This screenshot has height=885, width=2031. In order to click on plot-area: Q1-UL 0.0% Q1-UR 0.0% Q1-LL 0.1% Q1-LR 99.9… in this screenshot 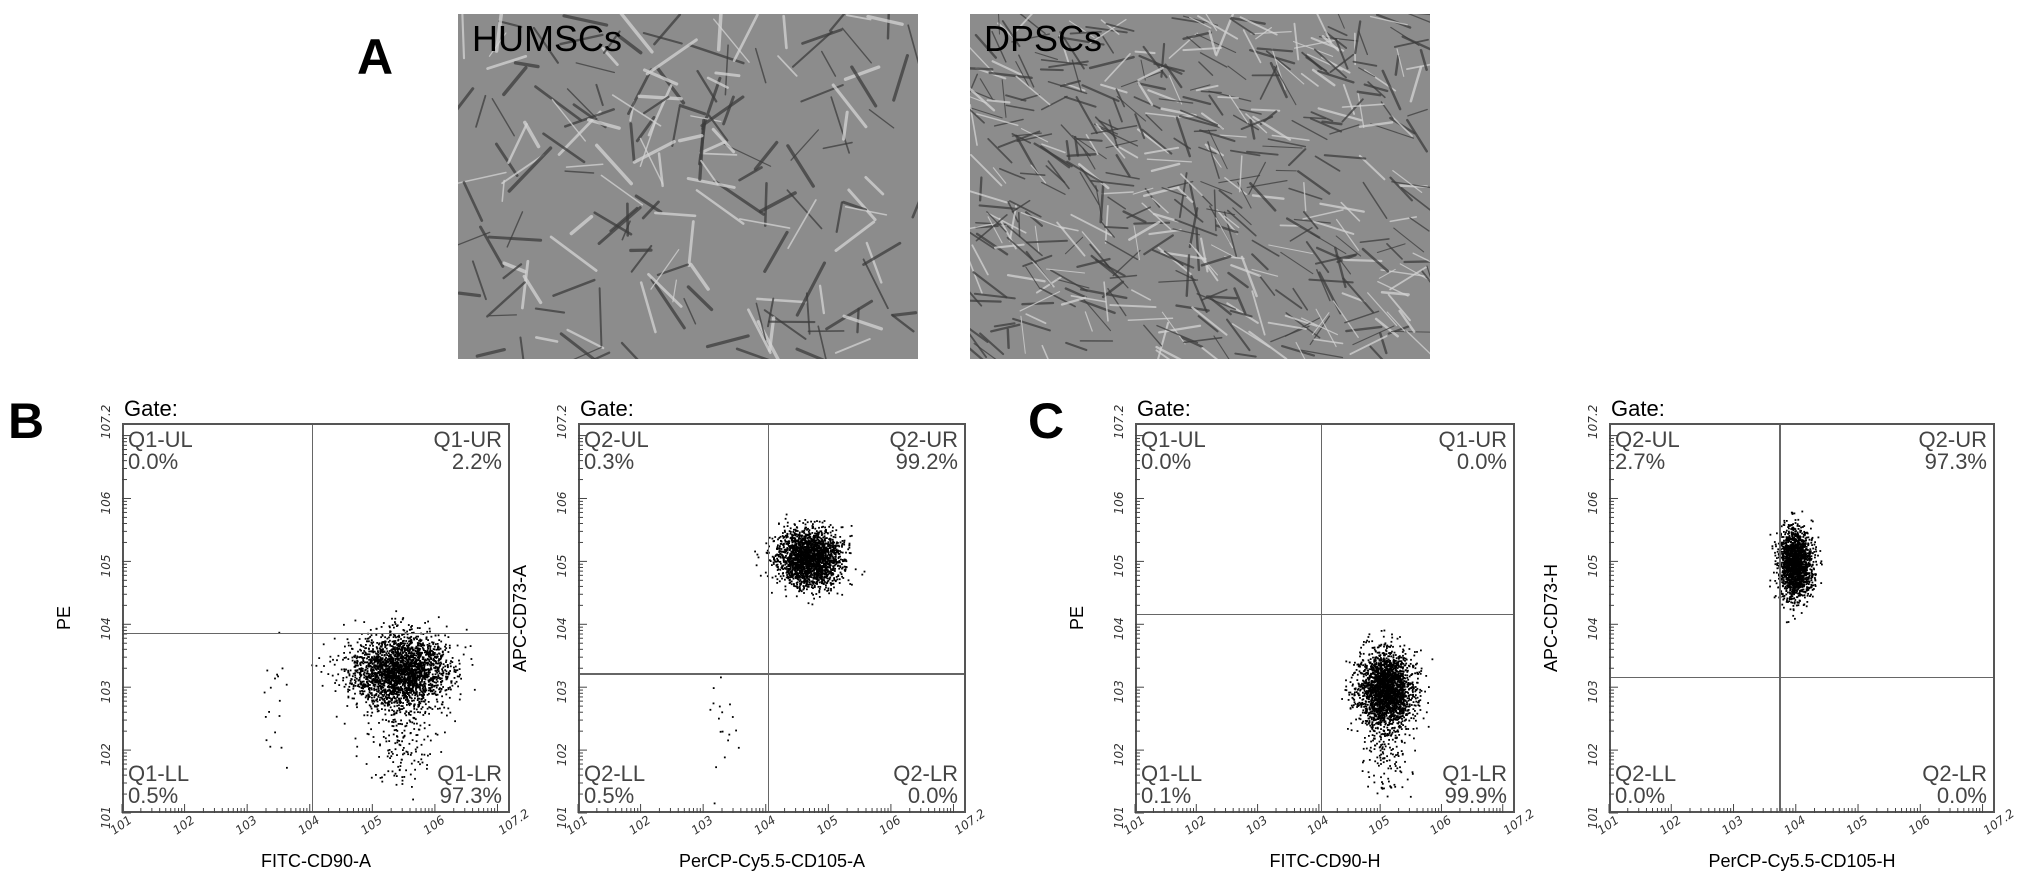, I will do `click(1325, 618)`.